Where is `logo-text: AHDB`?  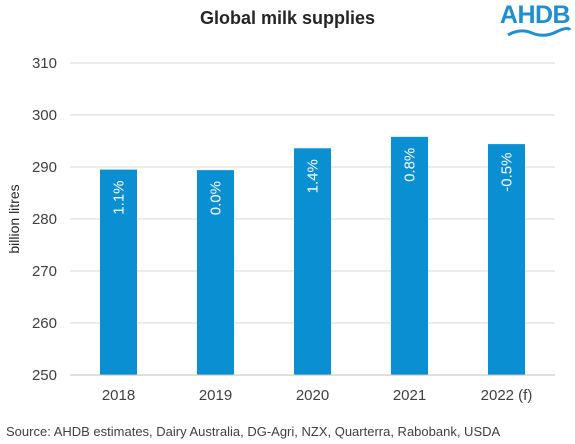 logo-text: AHDB is located at coordinates (535, 15).